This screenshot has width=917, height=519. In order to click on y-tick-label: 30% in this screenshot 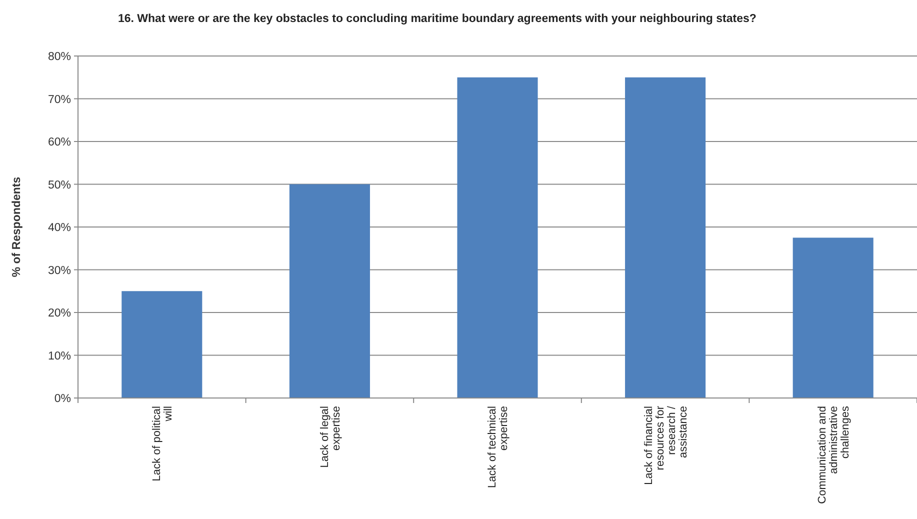, I will do `click(59, 270)`.